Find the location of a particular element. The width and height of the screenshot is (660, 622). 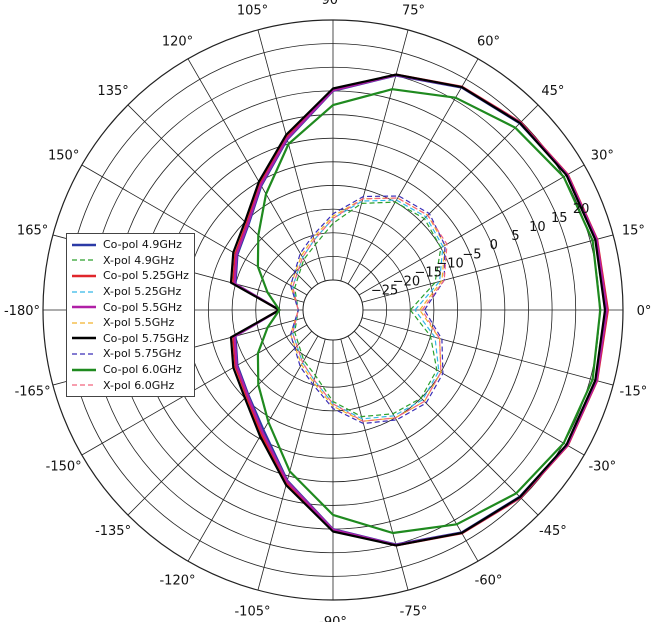

r-tick-label: 15 is located at coordinates (559, 218).